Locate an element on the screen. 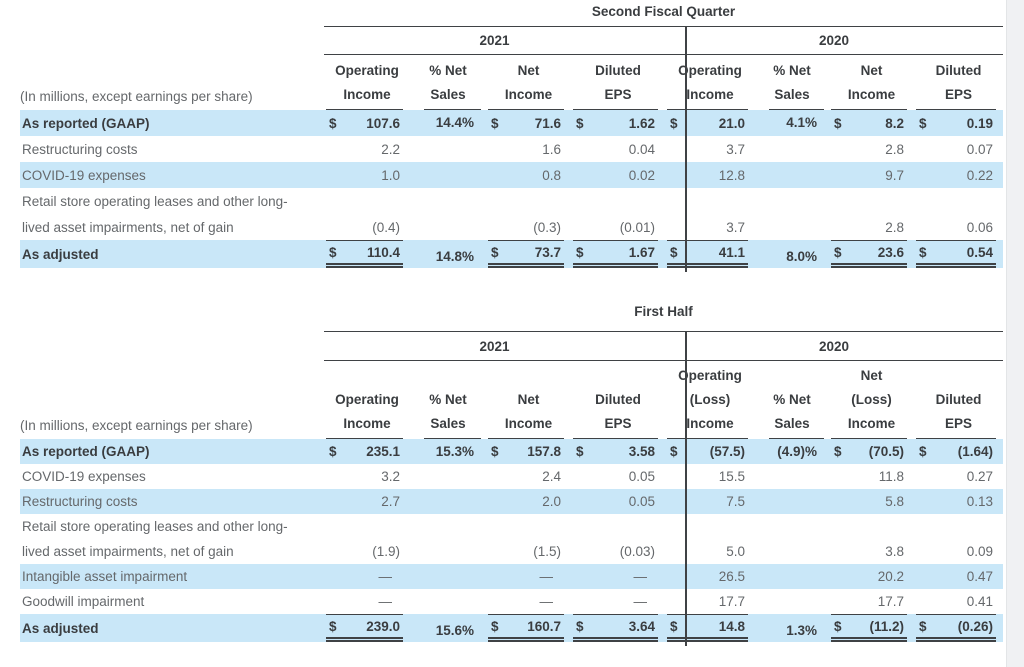 The image size is (1024, 667). row-label: COVID-19 expenses is located at coordinates (84, 175).